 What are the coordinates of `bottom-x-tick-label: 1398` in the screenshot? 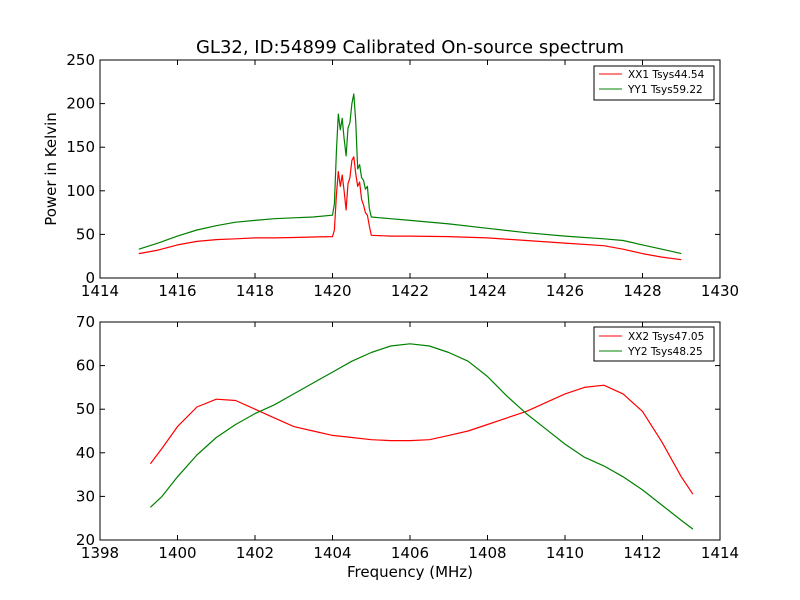 It's located at (100, 553).